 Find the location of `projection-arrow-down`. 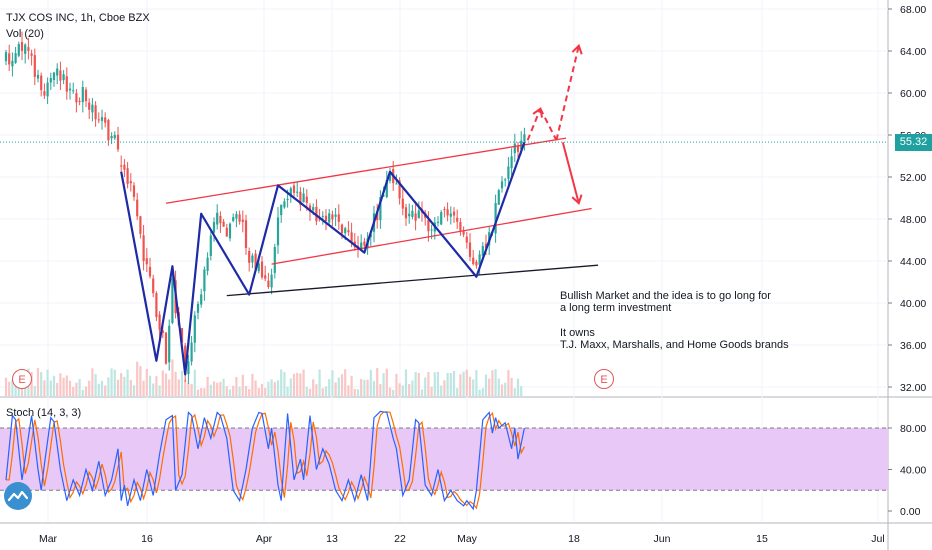

projection-arrow-down is located at coordinates (570, 173).